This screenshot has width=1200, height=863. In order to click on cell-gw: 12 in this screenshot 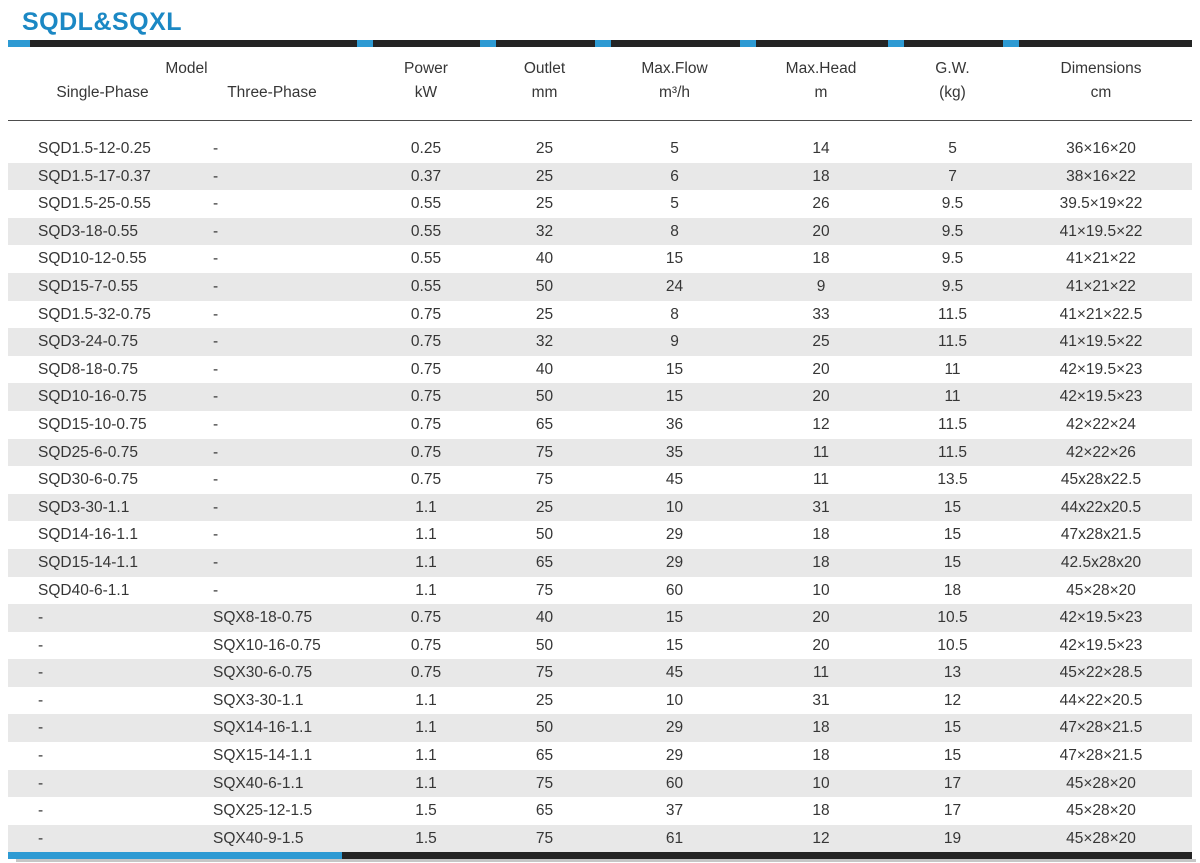, I will do `click(952, 700)`.